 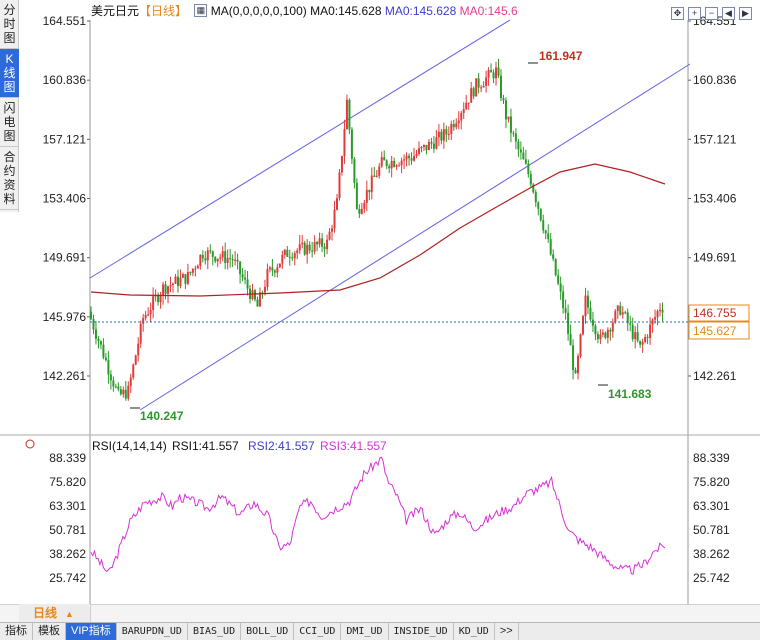 I want to click on ma0-value-c: MA0:145.6, so click(x=488, y=10).